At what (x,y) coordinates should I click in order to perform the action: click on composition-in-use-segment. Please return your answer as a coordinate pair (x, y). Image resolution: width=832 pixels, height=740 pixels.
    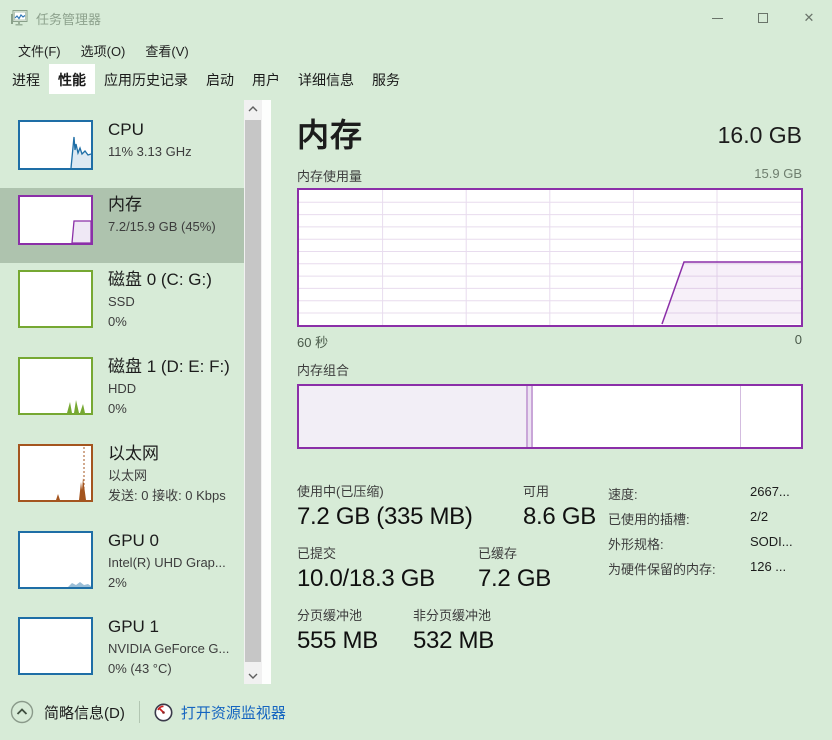
    Looking at the image, I should click on (412, 416).